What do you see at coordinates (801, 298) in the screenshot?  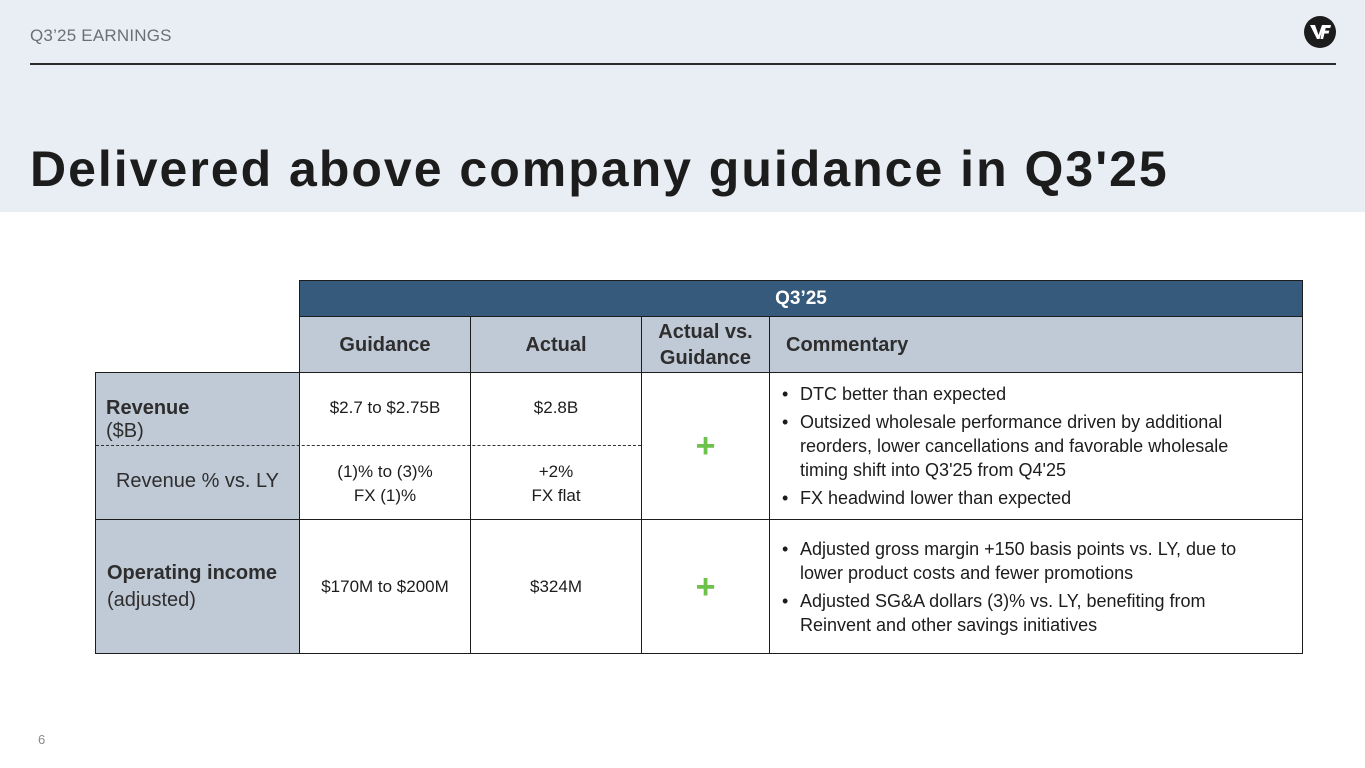 I see `period-header: Q3’25` at bounding box center [801, 298].